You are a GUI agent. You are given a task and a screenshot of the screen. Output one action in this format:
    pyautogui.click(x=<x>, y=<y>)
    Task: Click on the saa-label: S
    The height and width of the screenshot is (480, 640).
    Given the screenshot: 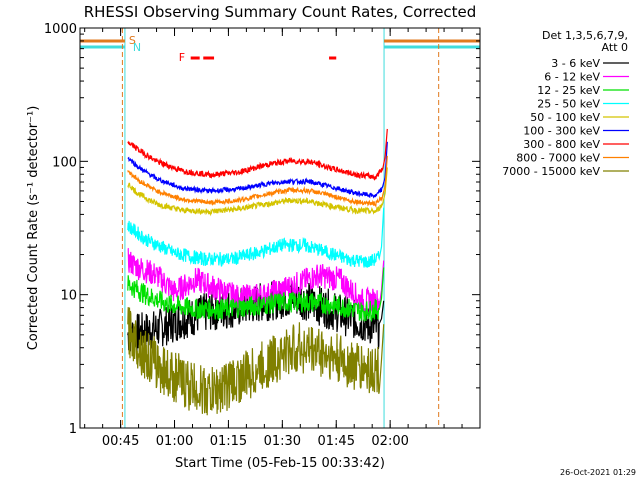 What is the action you would take?
    pyautogui.click(x=132, y=40)
    